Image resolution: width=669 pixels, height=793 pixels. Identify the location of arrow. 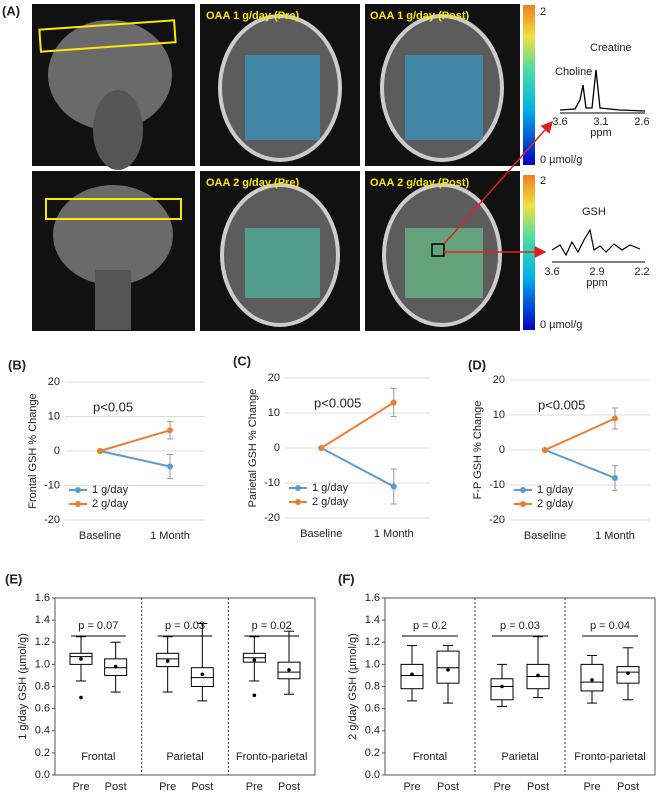
(498, 182).